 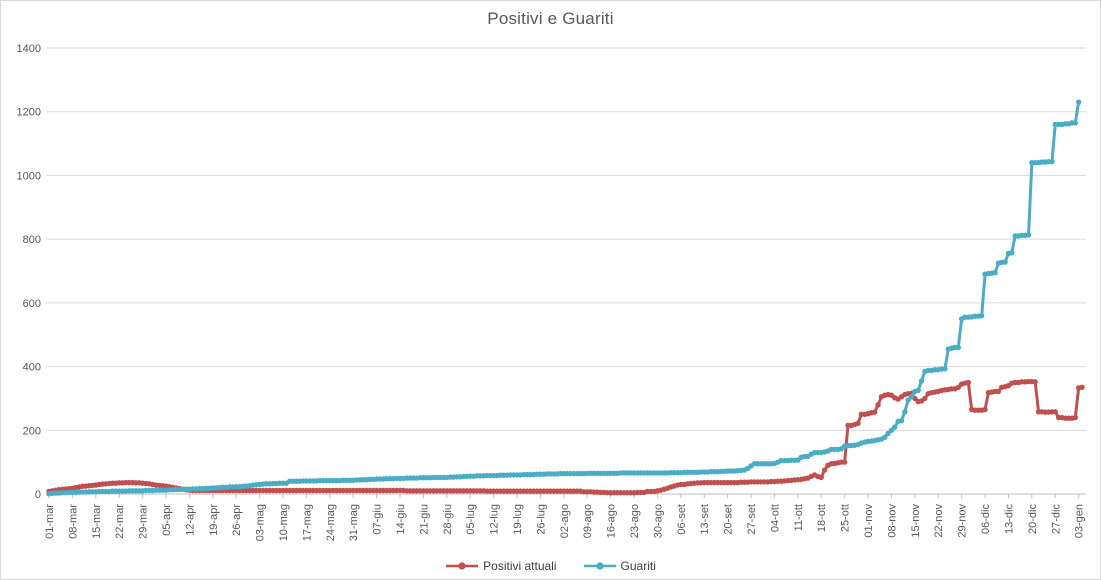 What do you see at coordinates (541, 519) in the screenshot?
I see `x-tick-label: 26-lug` at bounding box center [541, 519].